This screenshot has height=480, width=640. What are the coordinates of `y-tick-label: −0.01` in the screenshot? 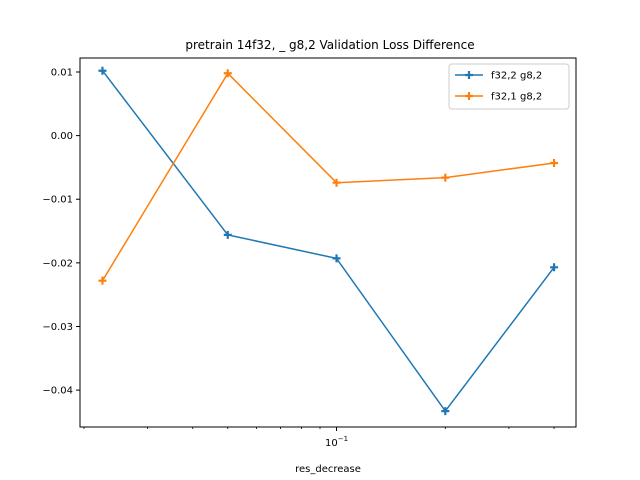 It's located at (57, 200).